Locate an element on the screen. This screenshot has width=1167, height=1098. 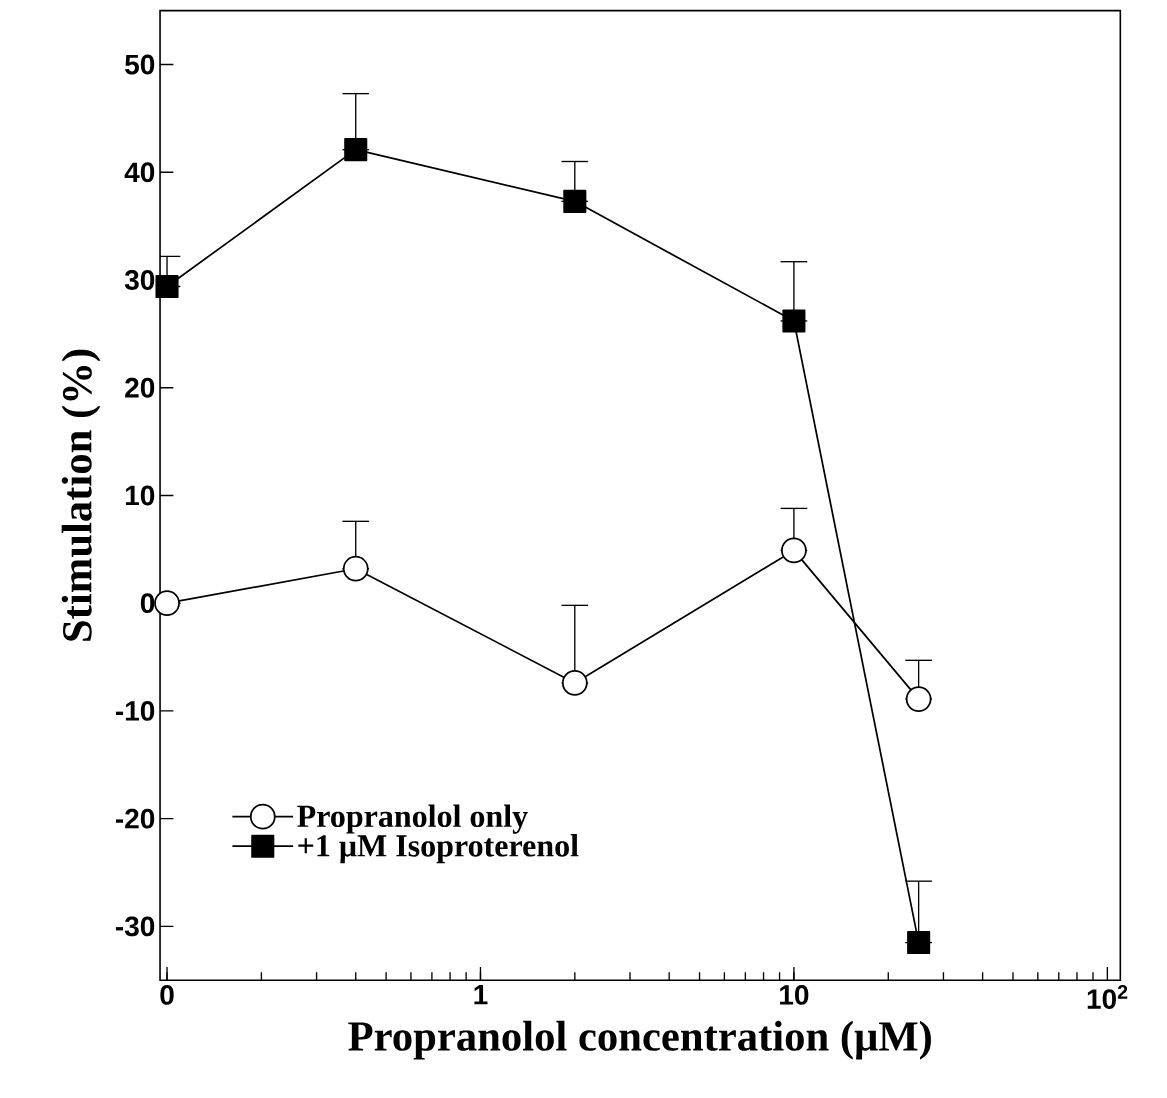
x-tick-label: 1 is located at coordinates (481, 995).